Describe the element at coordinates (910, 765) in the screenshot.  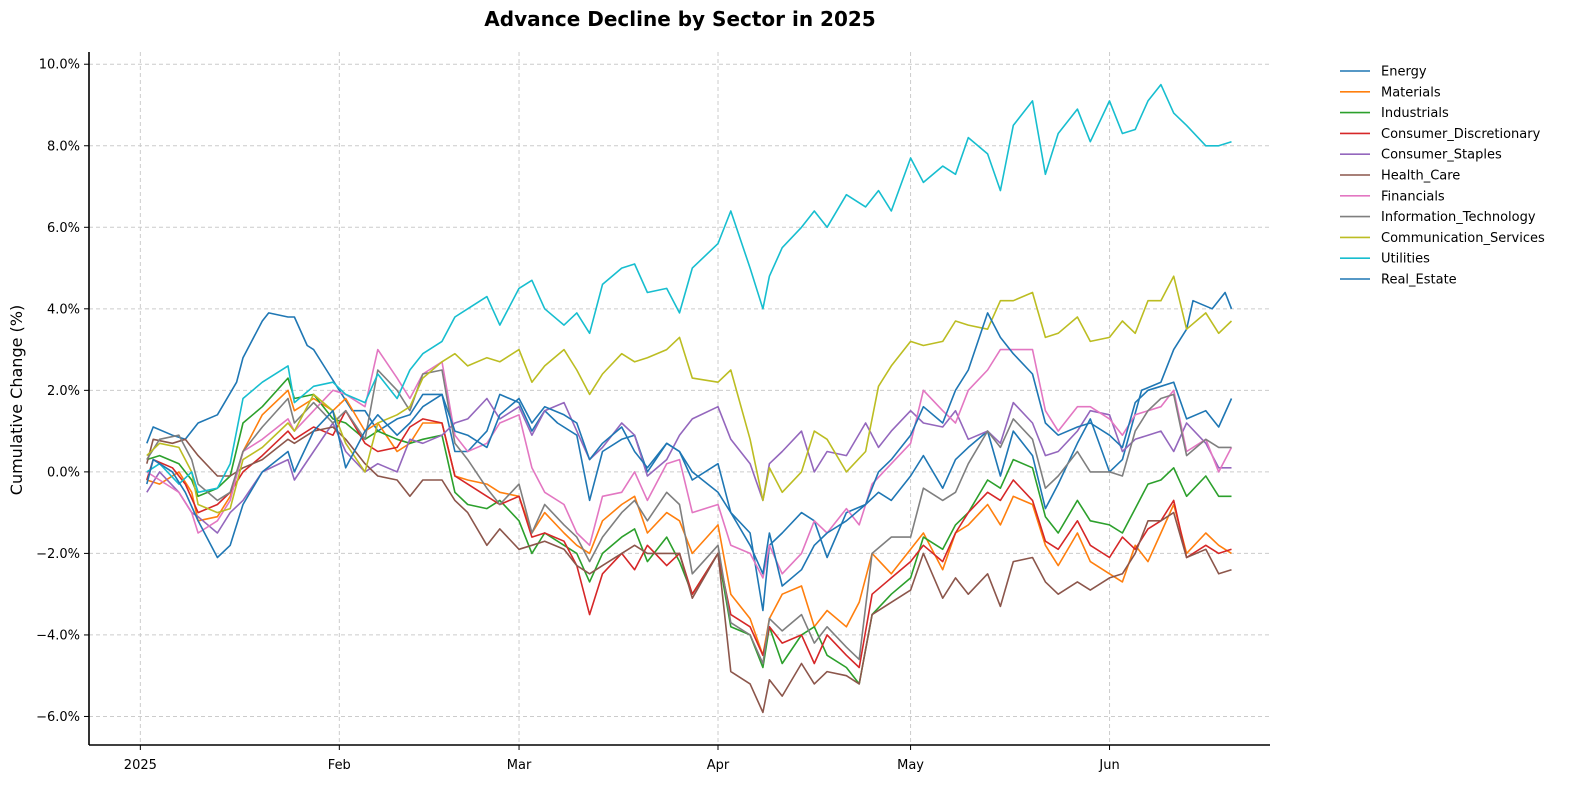
I see `x-tick-label: May` at that location.